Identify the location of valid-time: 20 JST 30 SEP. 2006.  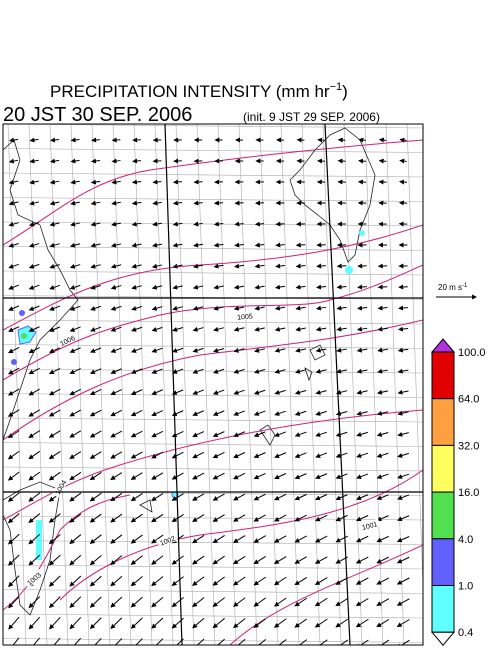
(97, 115).